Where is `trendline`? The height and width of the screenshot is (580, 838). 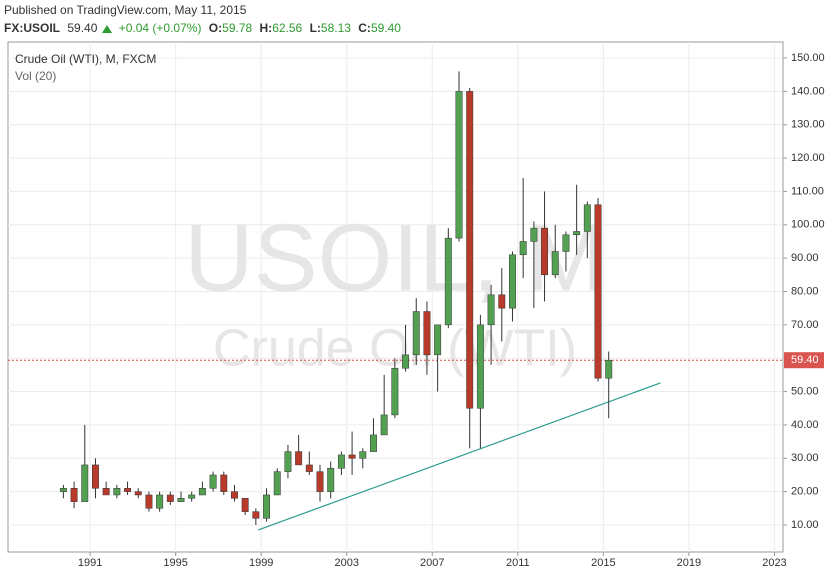
trendline is located at coordinates (459, 456).